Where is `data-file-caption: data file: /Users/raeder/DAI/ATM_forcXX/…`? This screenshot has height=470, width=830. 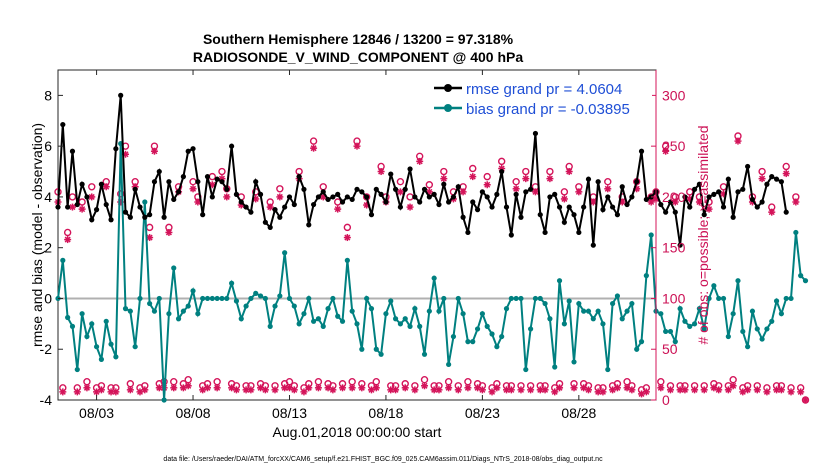 data-file-caption: data file: /Users/raeder/DAI/ATM_forcXX/… is located at coordinates (383, 459).